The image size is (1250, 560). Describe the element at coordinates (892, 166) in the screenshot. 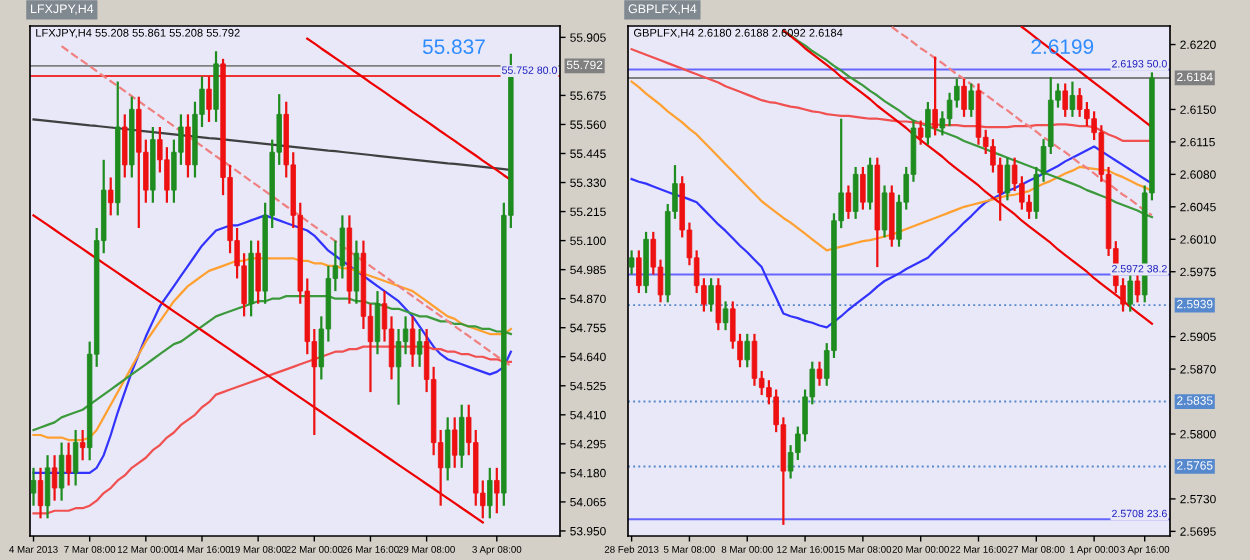

I see `line-series` at that location.